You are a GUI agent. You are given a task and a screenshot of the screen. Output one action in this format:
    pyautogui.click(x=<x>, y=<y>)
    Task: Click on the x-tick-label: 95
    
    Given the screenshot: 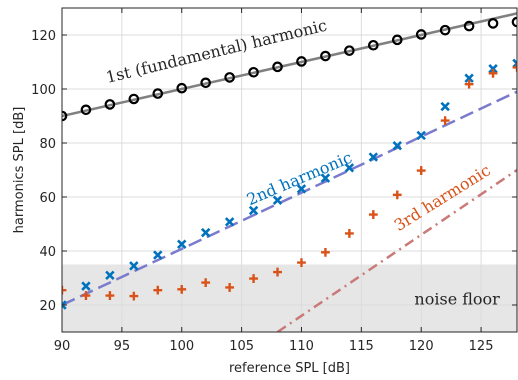 What is the action you would take?
    pyautogui.click(x=122, y=346)
    